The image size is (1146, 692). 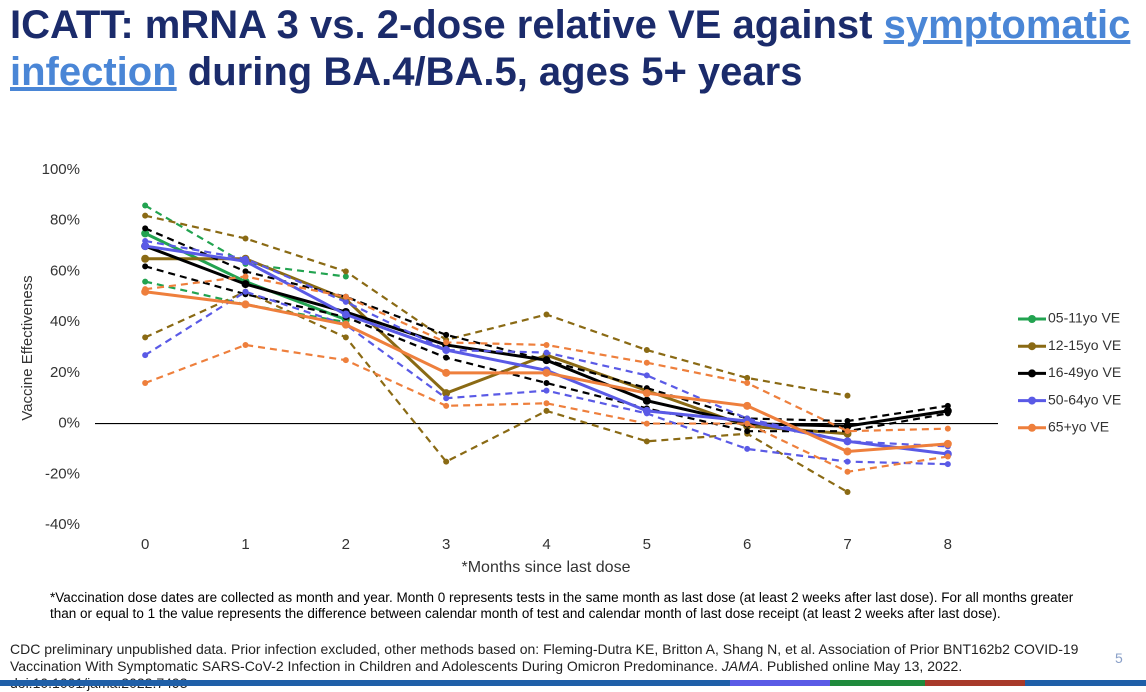 What do you see at coordinates (446, 544) in the screenshot?
I see `x-tick-label: 3` at bounding box center [446, 544].